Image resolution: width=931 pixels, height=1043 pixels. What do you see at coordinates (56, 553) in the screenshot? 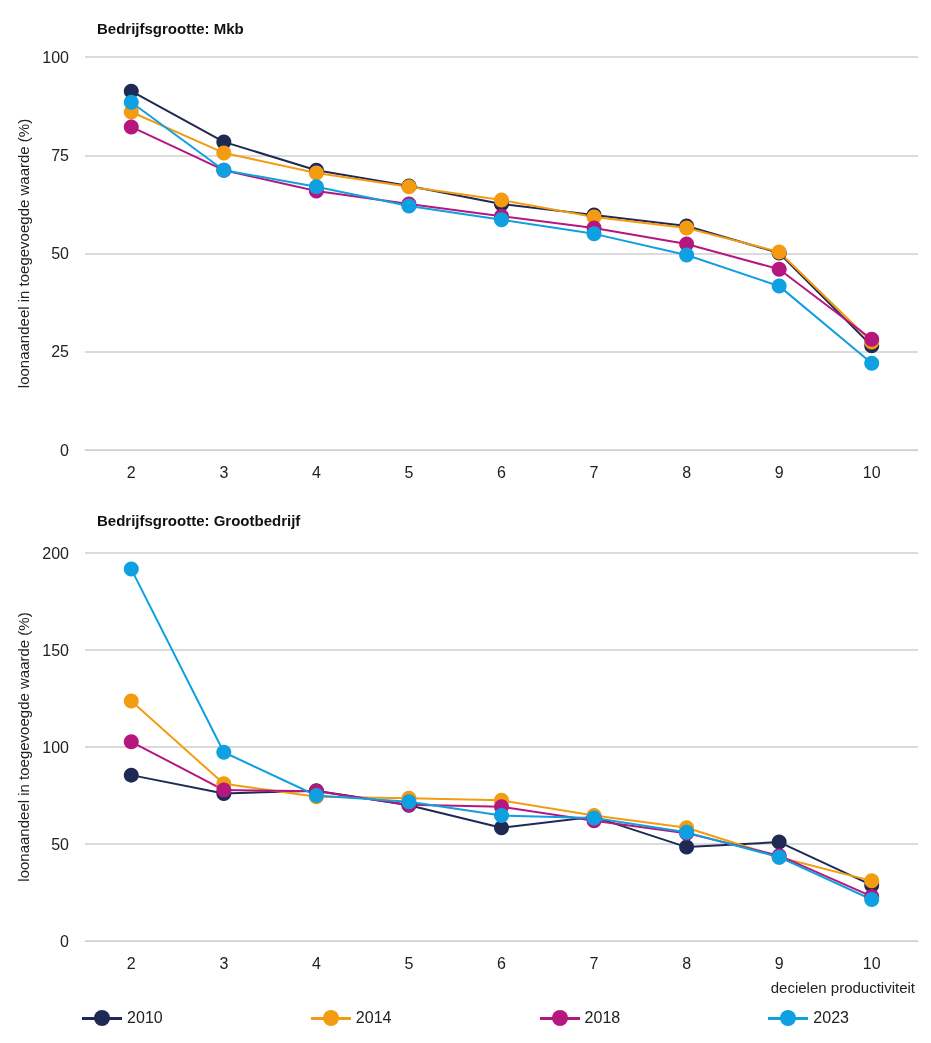
I see `y-tick-label: 200` at bounding box center [56, 553].